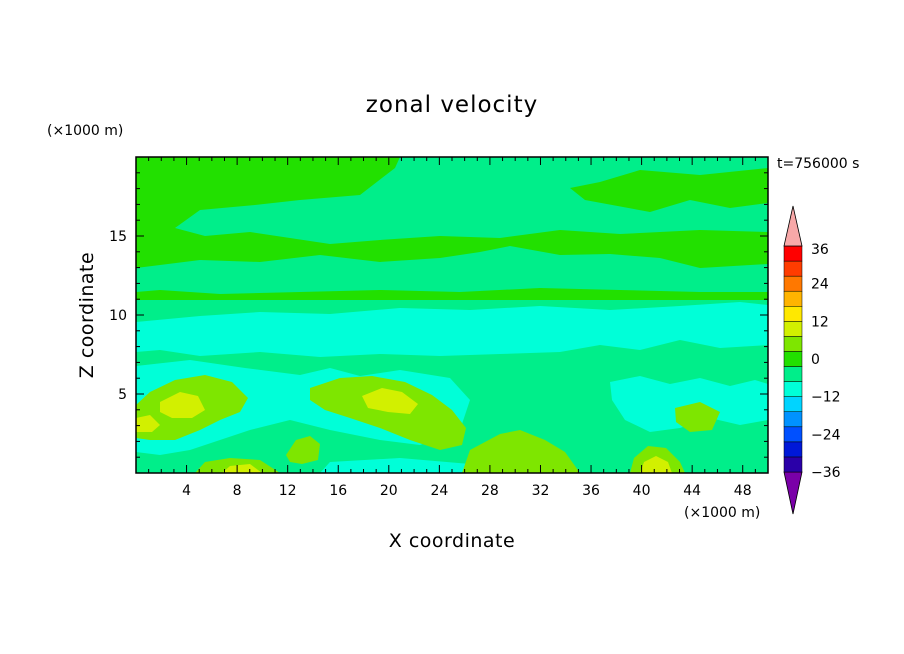 The image size is (904, 654). Describe the element at coordinates (87, 315) in the screenshot. I see `y-axis-title: Z coordinate` at that location.